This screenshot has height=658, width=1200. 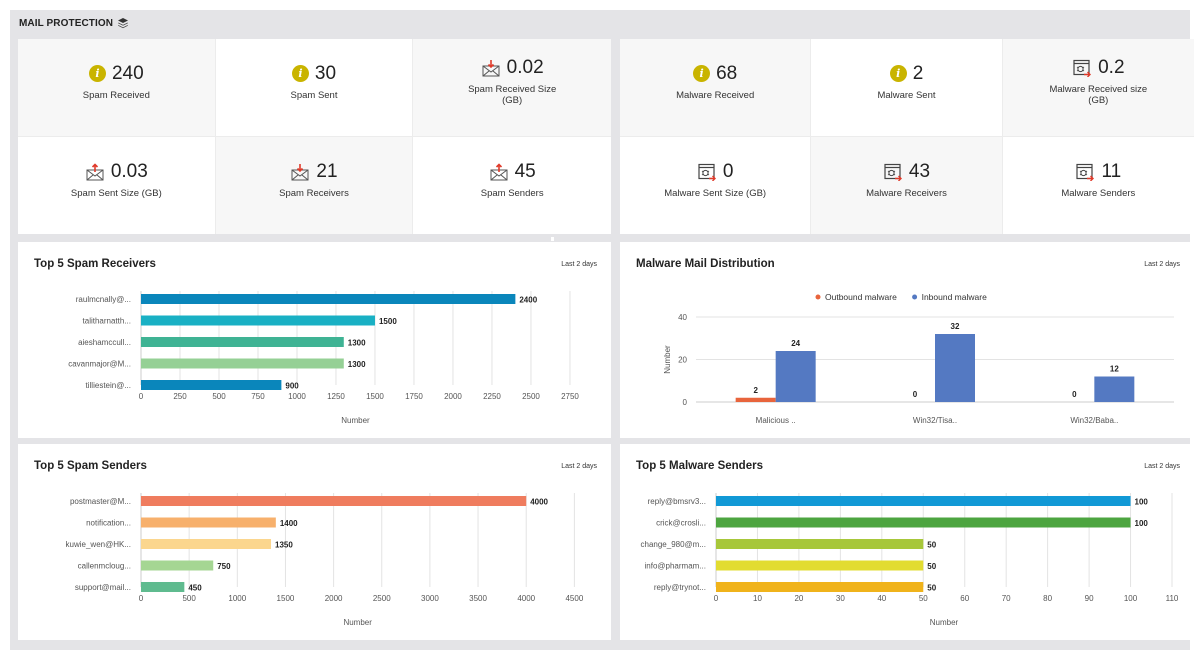 What do you see at coordinates (1098, 88) in the screenshot?
I see `stat-tile: 0.2 Malware Received size (GB)` at bounding box center [1098, 88].